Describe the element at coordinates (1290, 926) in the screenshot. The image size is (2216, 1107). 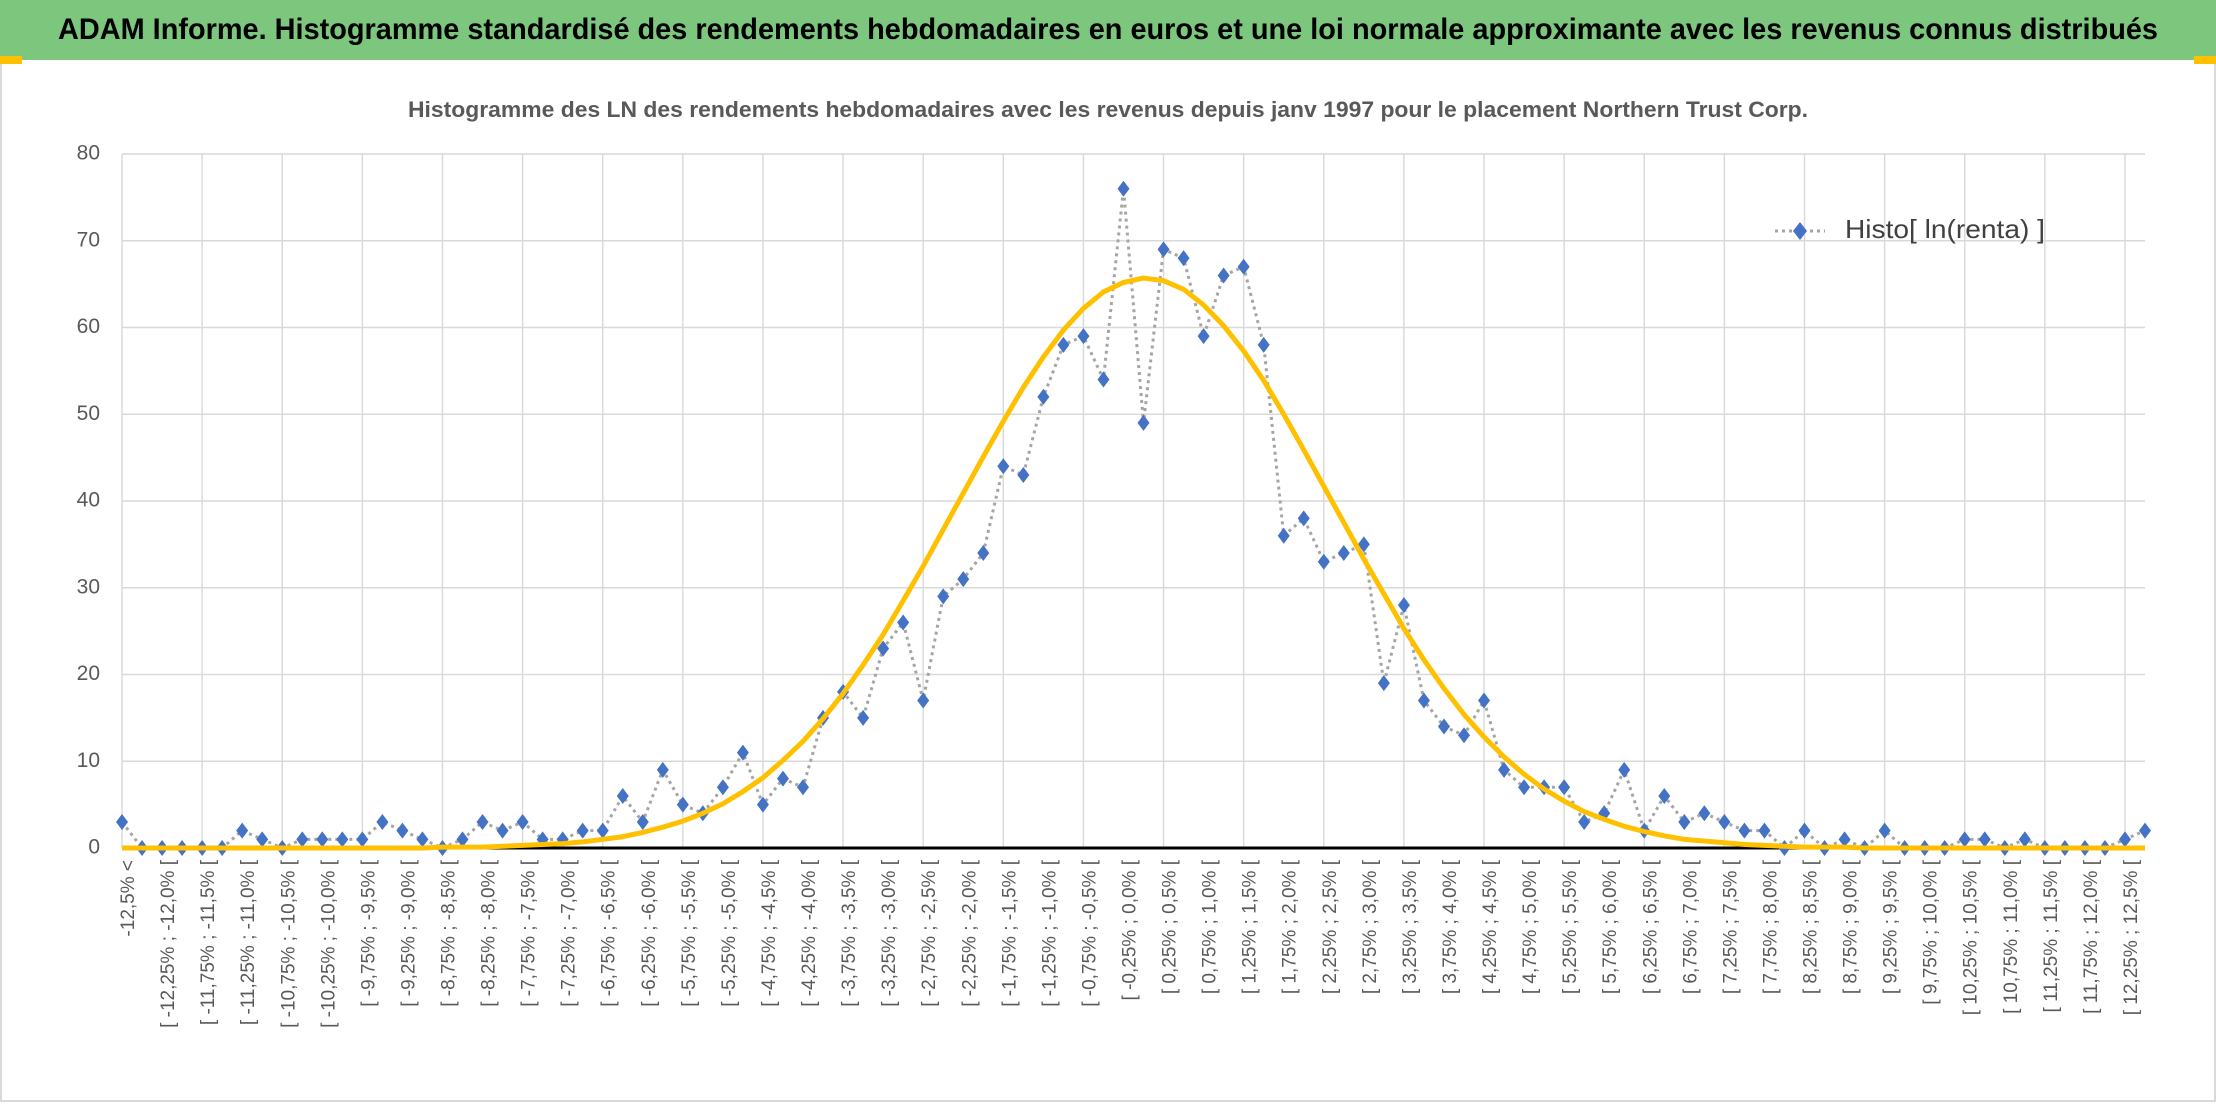
I see `x-tick-label: [ 1,75% ; 2,0% [` at that location.